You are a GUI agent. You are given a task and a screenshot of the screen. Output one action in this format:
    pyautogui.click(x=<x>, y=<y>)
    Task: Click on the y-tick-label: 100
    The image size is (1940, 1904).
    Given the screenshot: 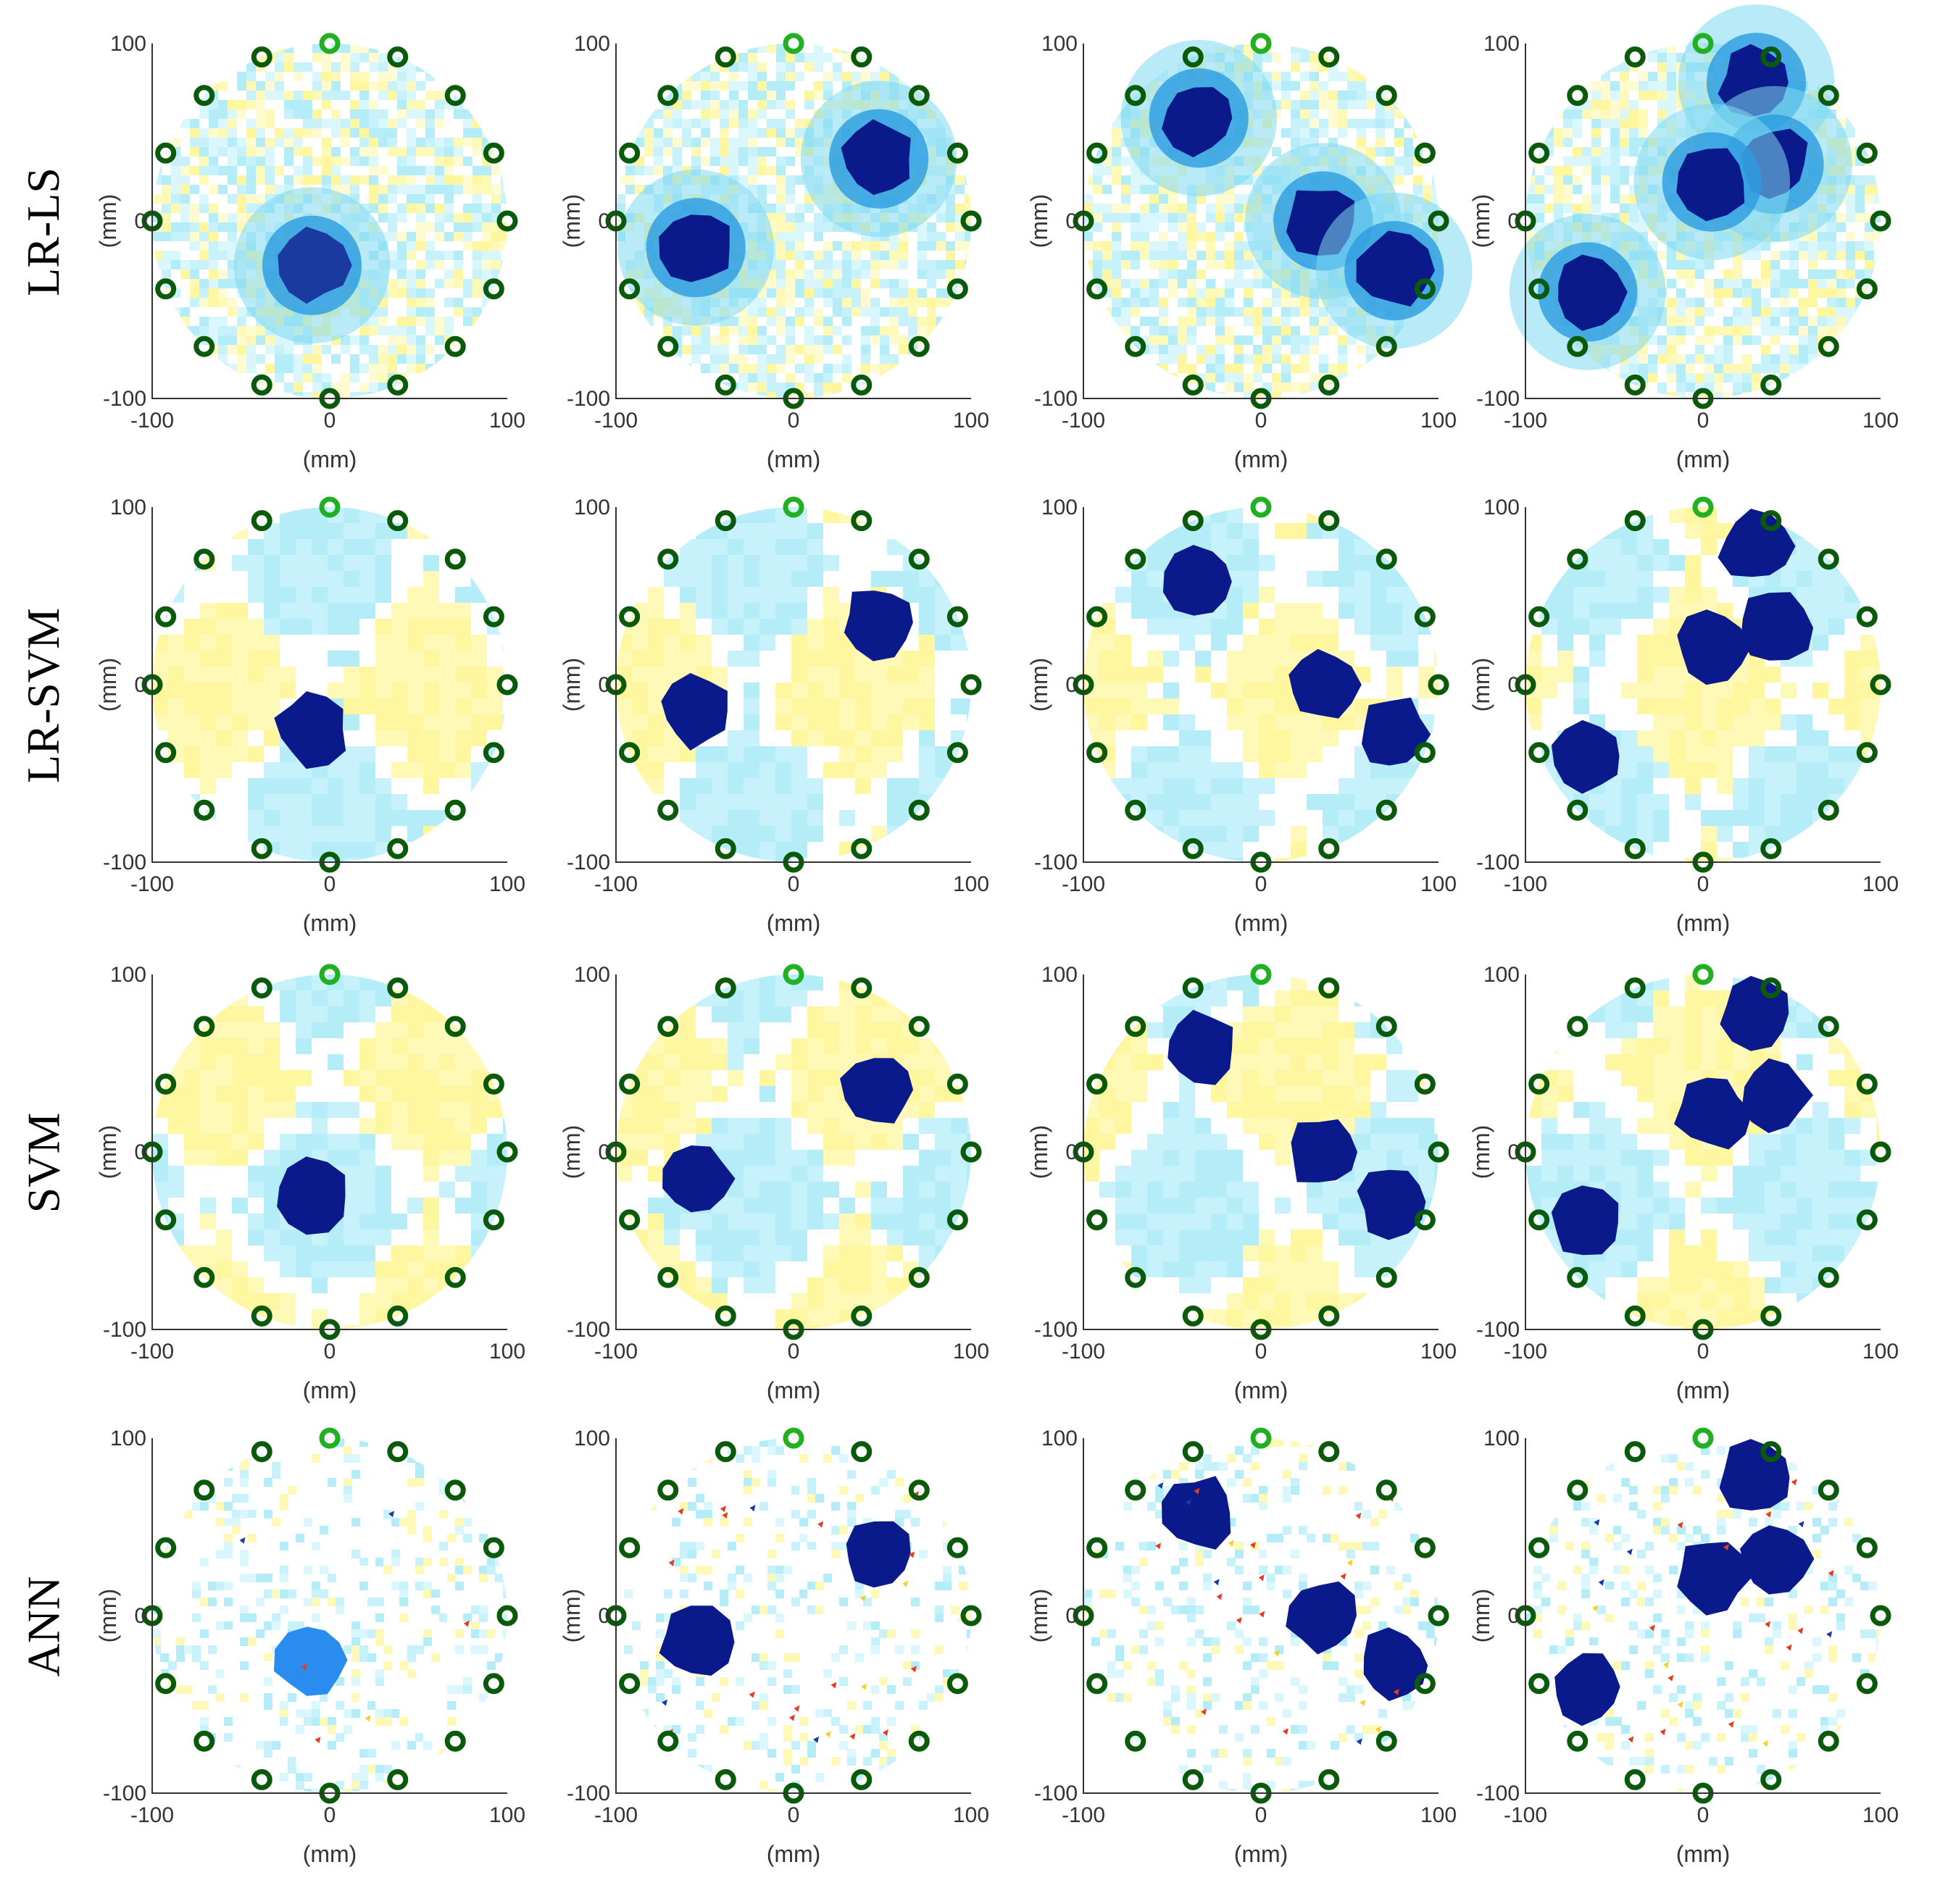 What is the action you would take?
    pyautogui.click(x=1501, y=507)
    